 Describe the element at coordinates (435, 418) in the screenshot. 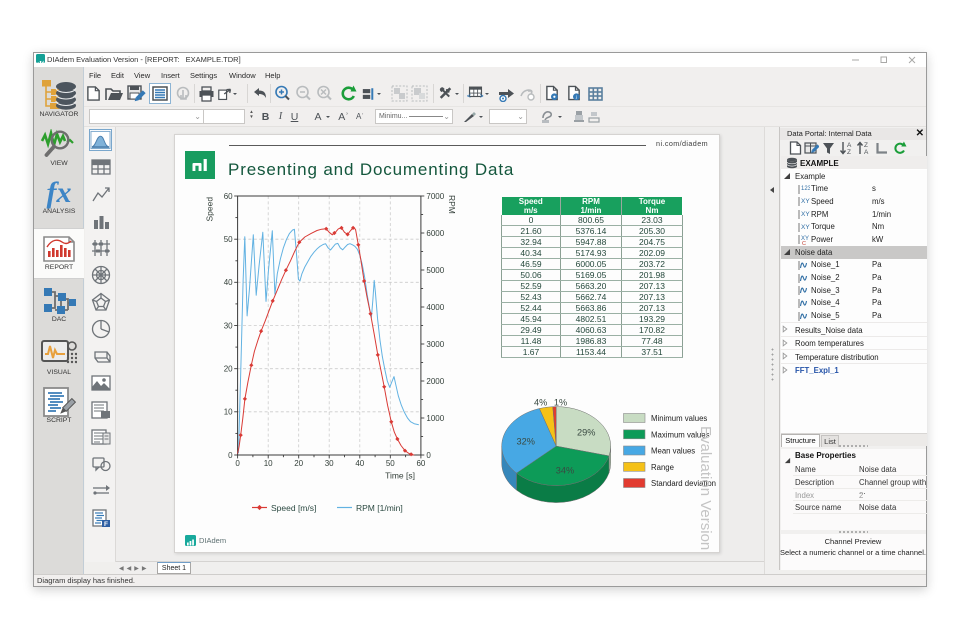

I see `svg-text: 1000` at that location.